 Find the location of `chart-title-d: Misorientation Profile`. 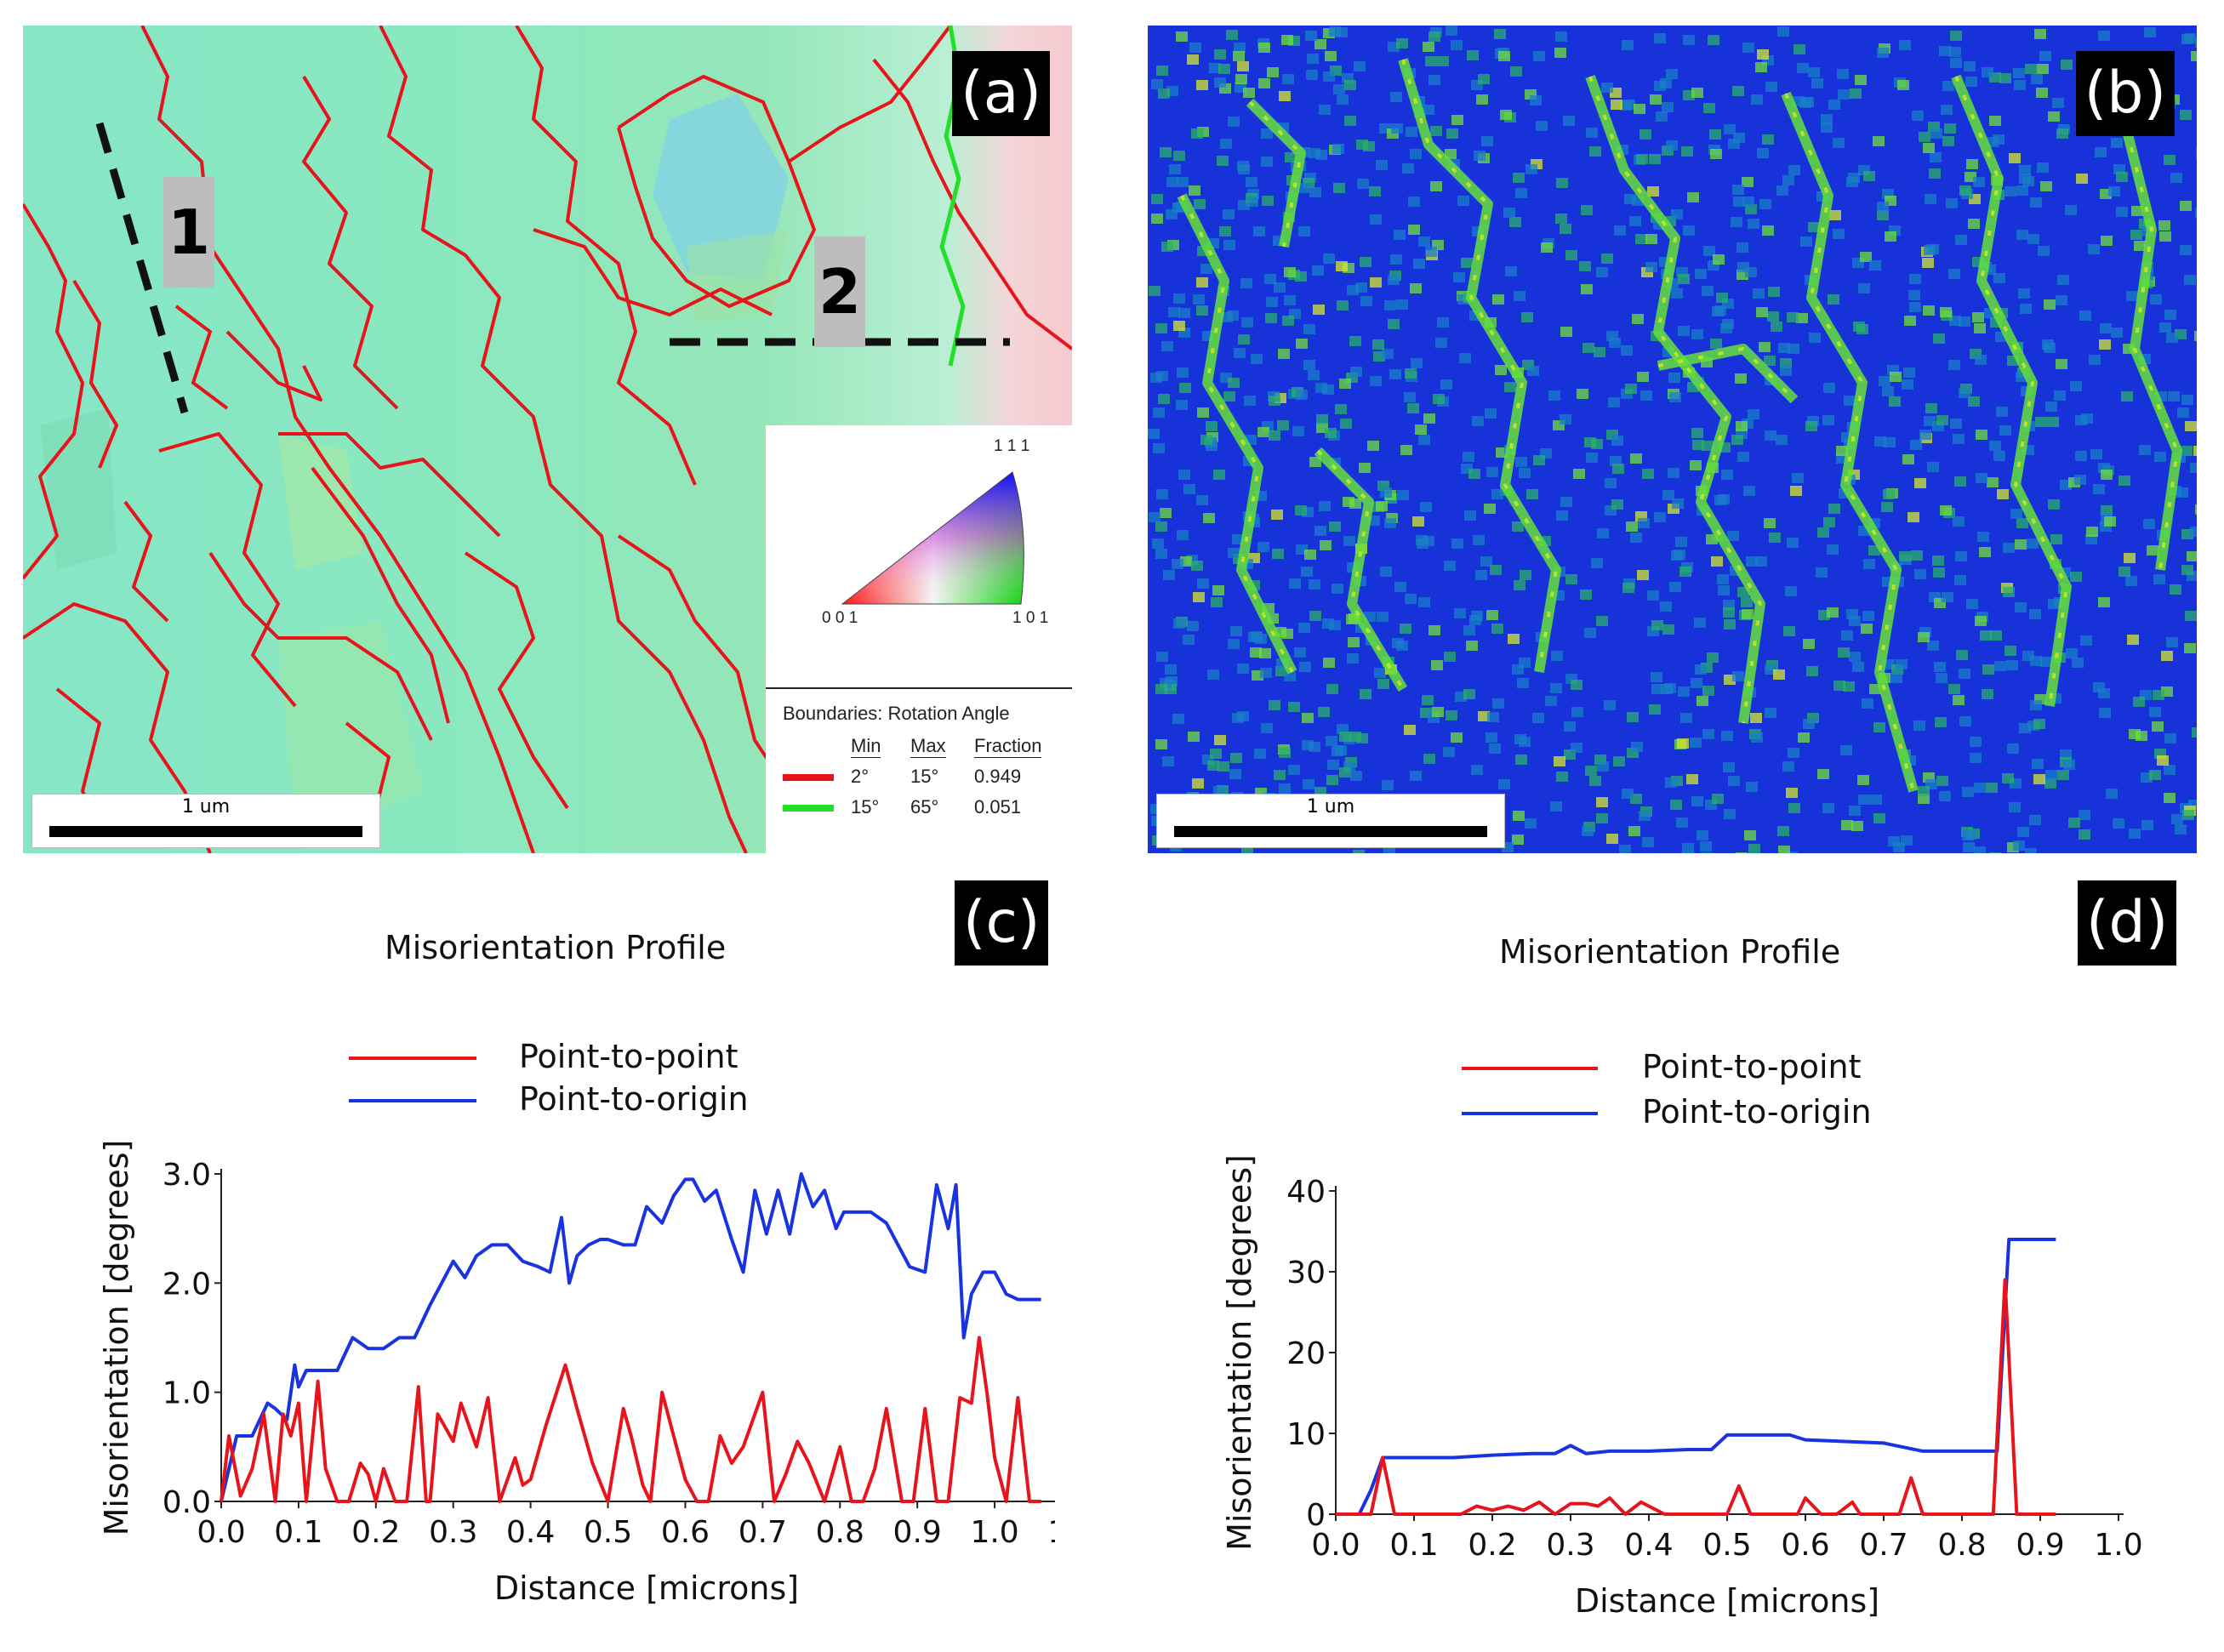

chart-title-d: Misorientation Profile is located at coordinates (1670, 952).